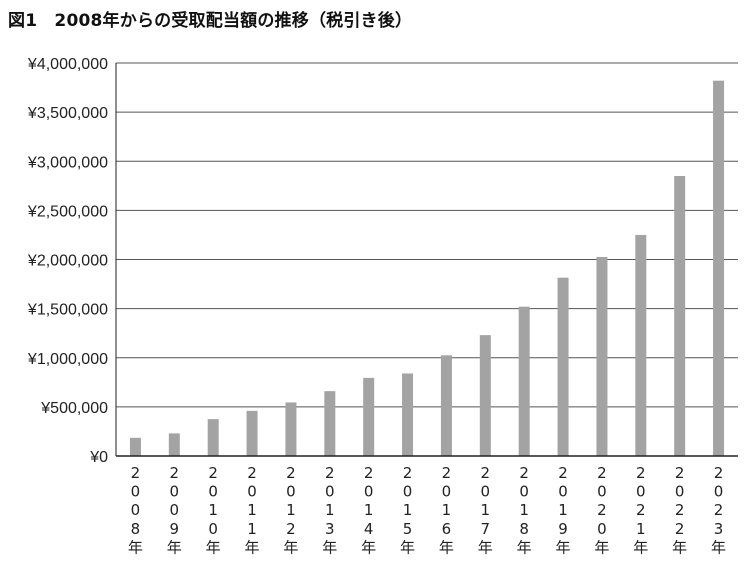  Describe the element at coordinates (67, 113) in the screenshot. I see `y-tick-label: ¥3,500,000` at that location.